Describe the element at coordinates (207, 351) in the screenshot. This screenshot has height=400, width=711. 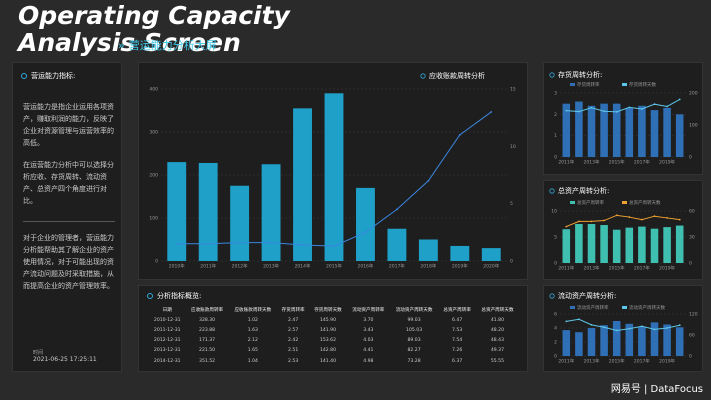
I see `table-cell: 221.50` at that location.